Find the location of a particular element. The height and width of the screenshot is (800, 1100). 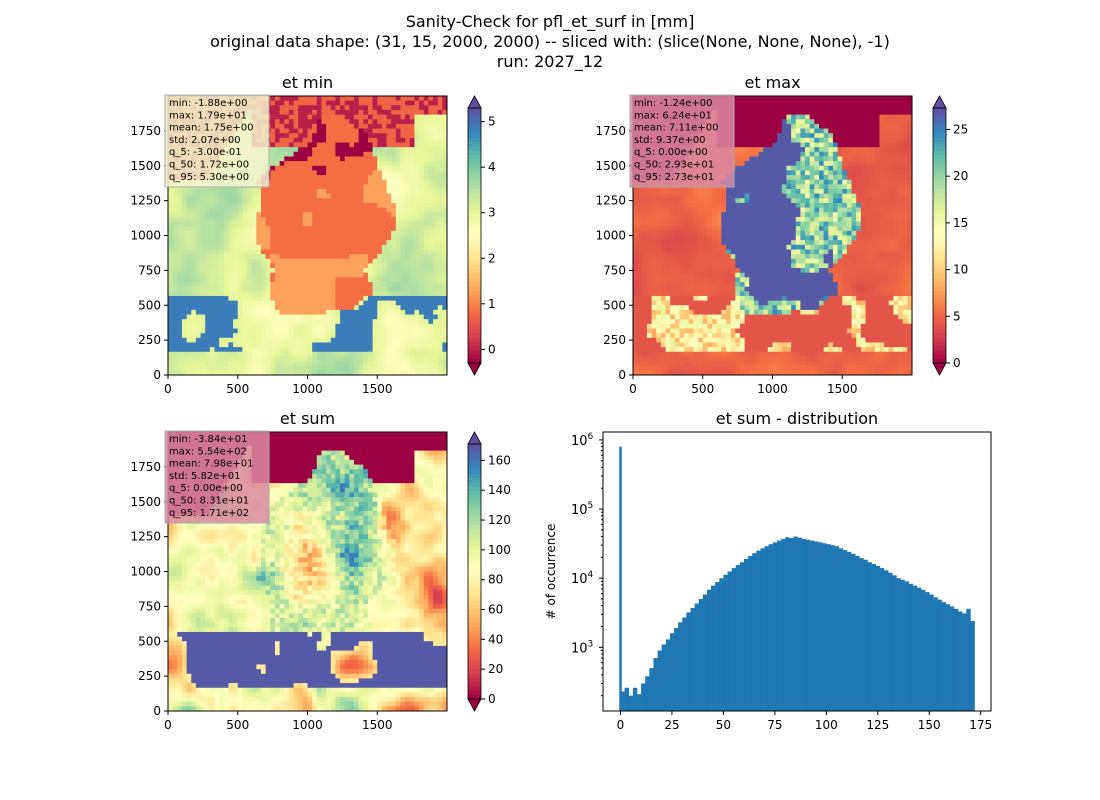

x-tick-label: 500 is located at coordinates (237, 389).